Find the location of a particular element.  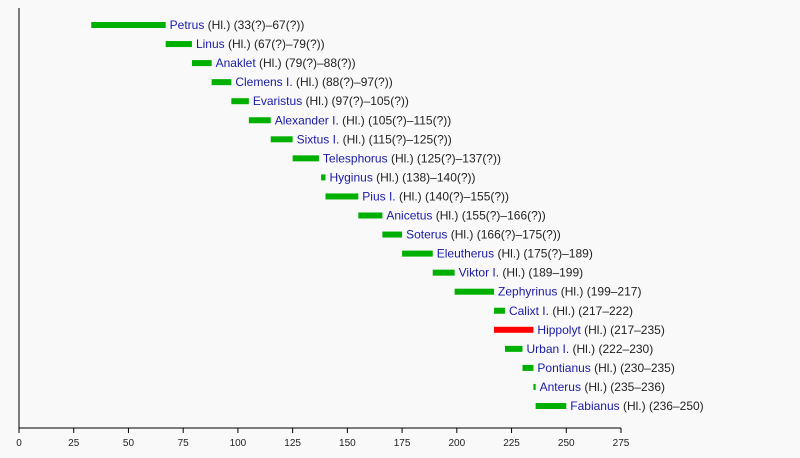

bar-anterus is located at coordinates (534, 386).